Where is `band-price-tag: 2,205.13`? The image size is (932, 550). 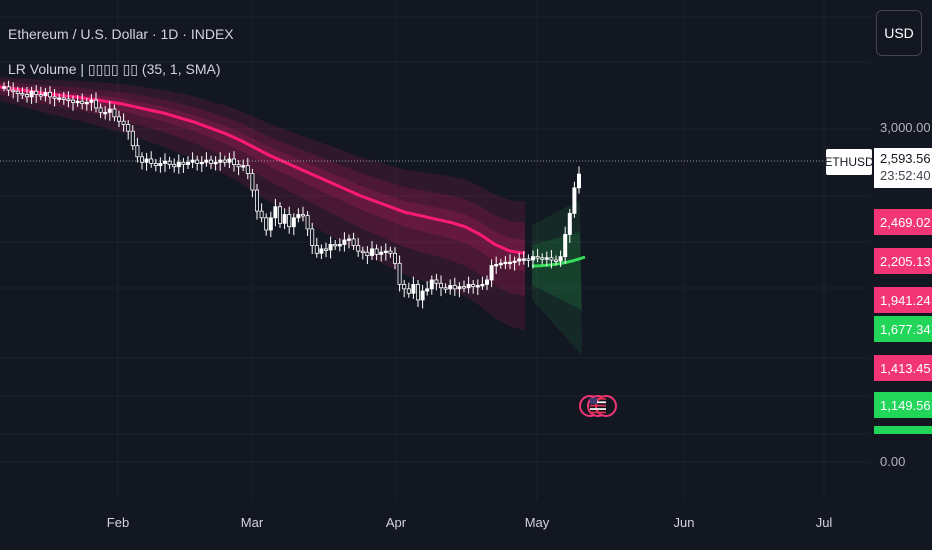 band-price-tag: 2,205.13 is located at coordinates (903, 261).